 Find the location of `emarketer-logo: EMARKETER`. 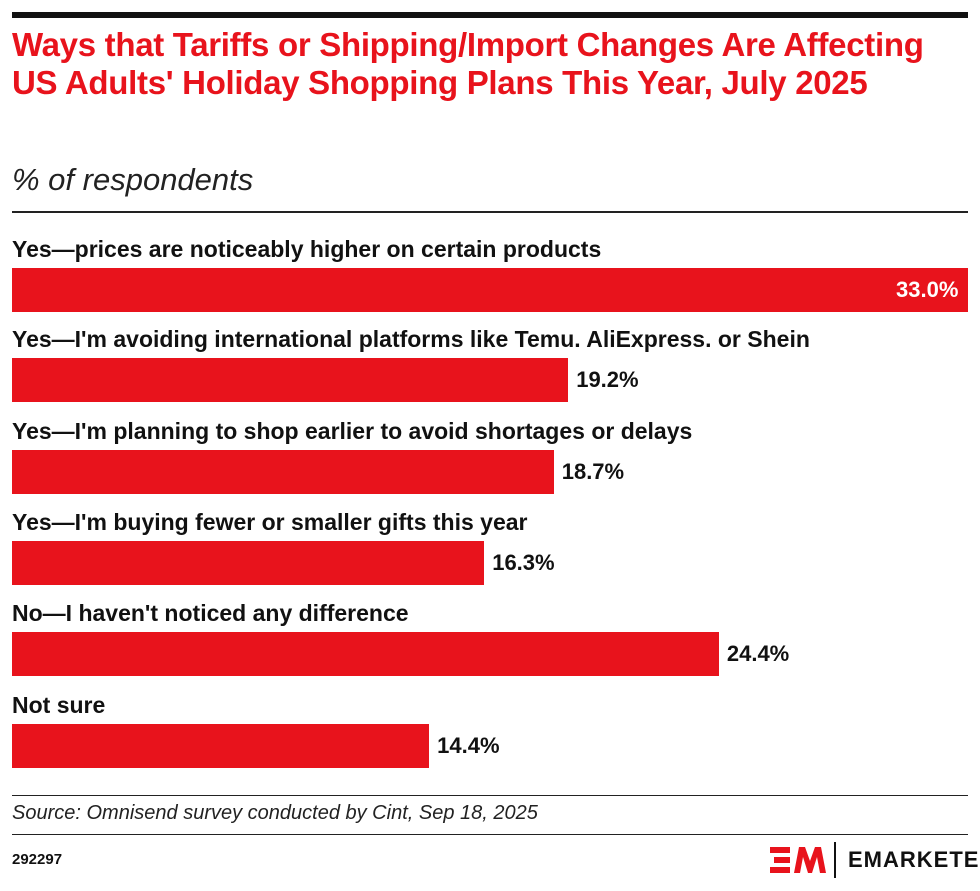

emarketer-logo: EMARKETER is located at coordinates (875, 860).